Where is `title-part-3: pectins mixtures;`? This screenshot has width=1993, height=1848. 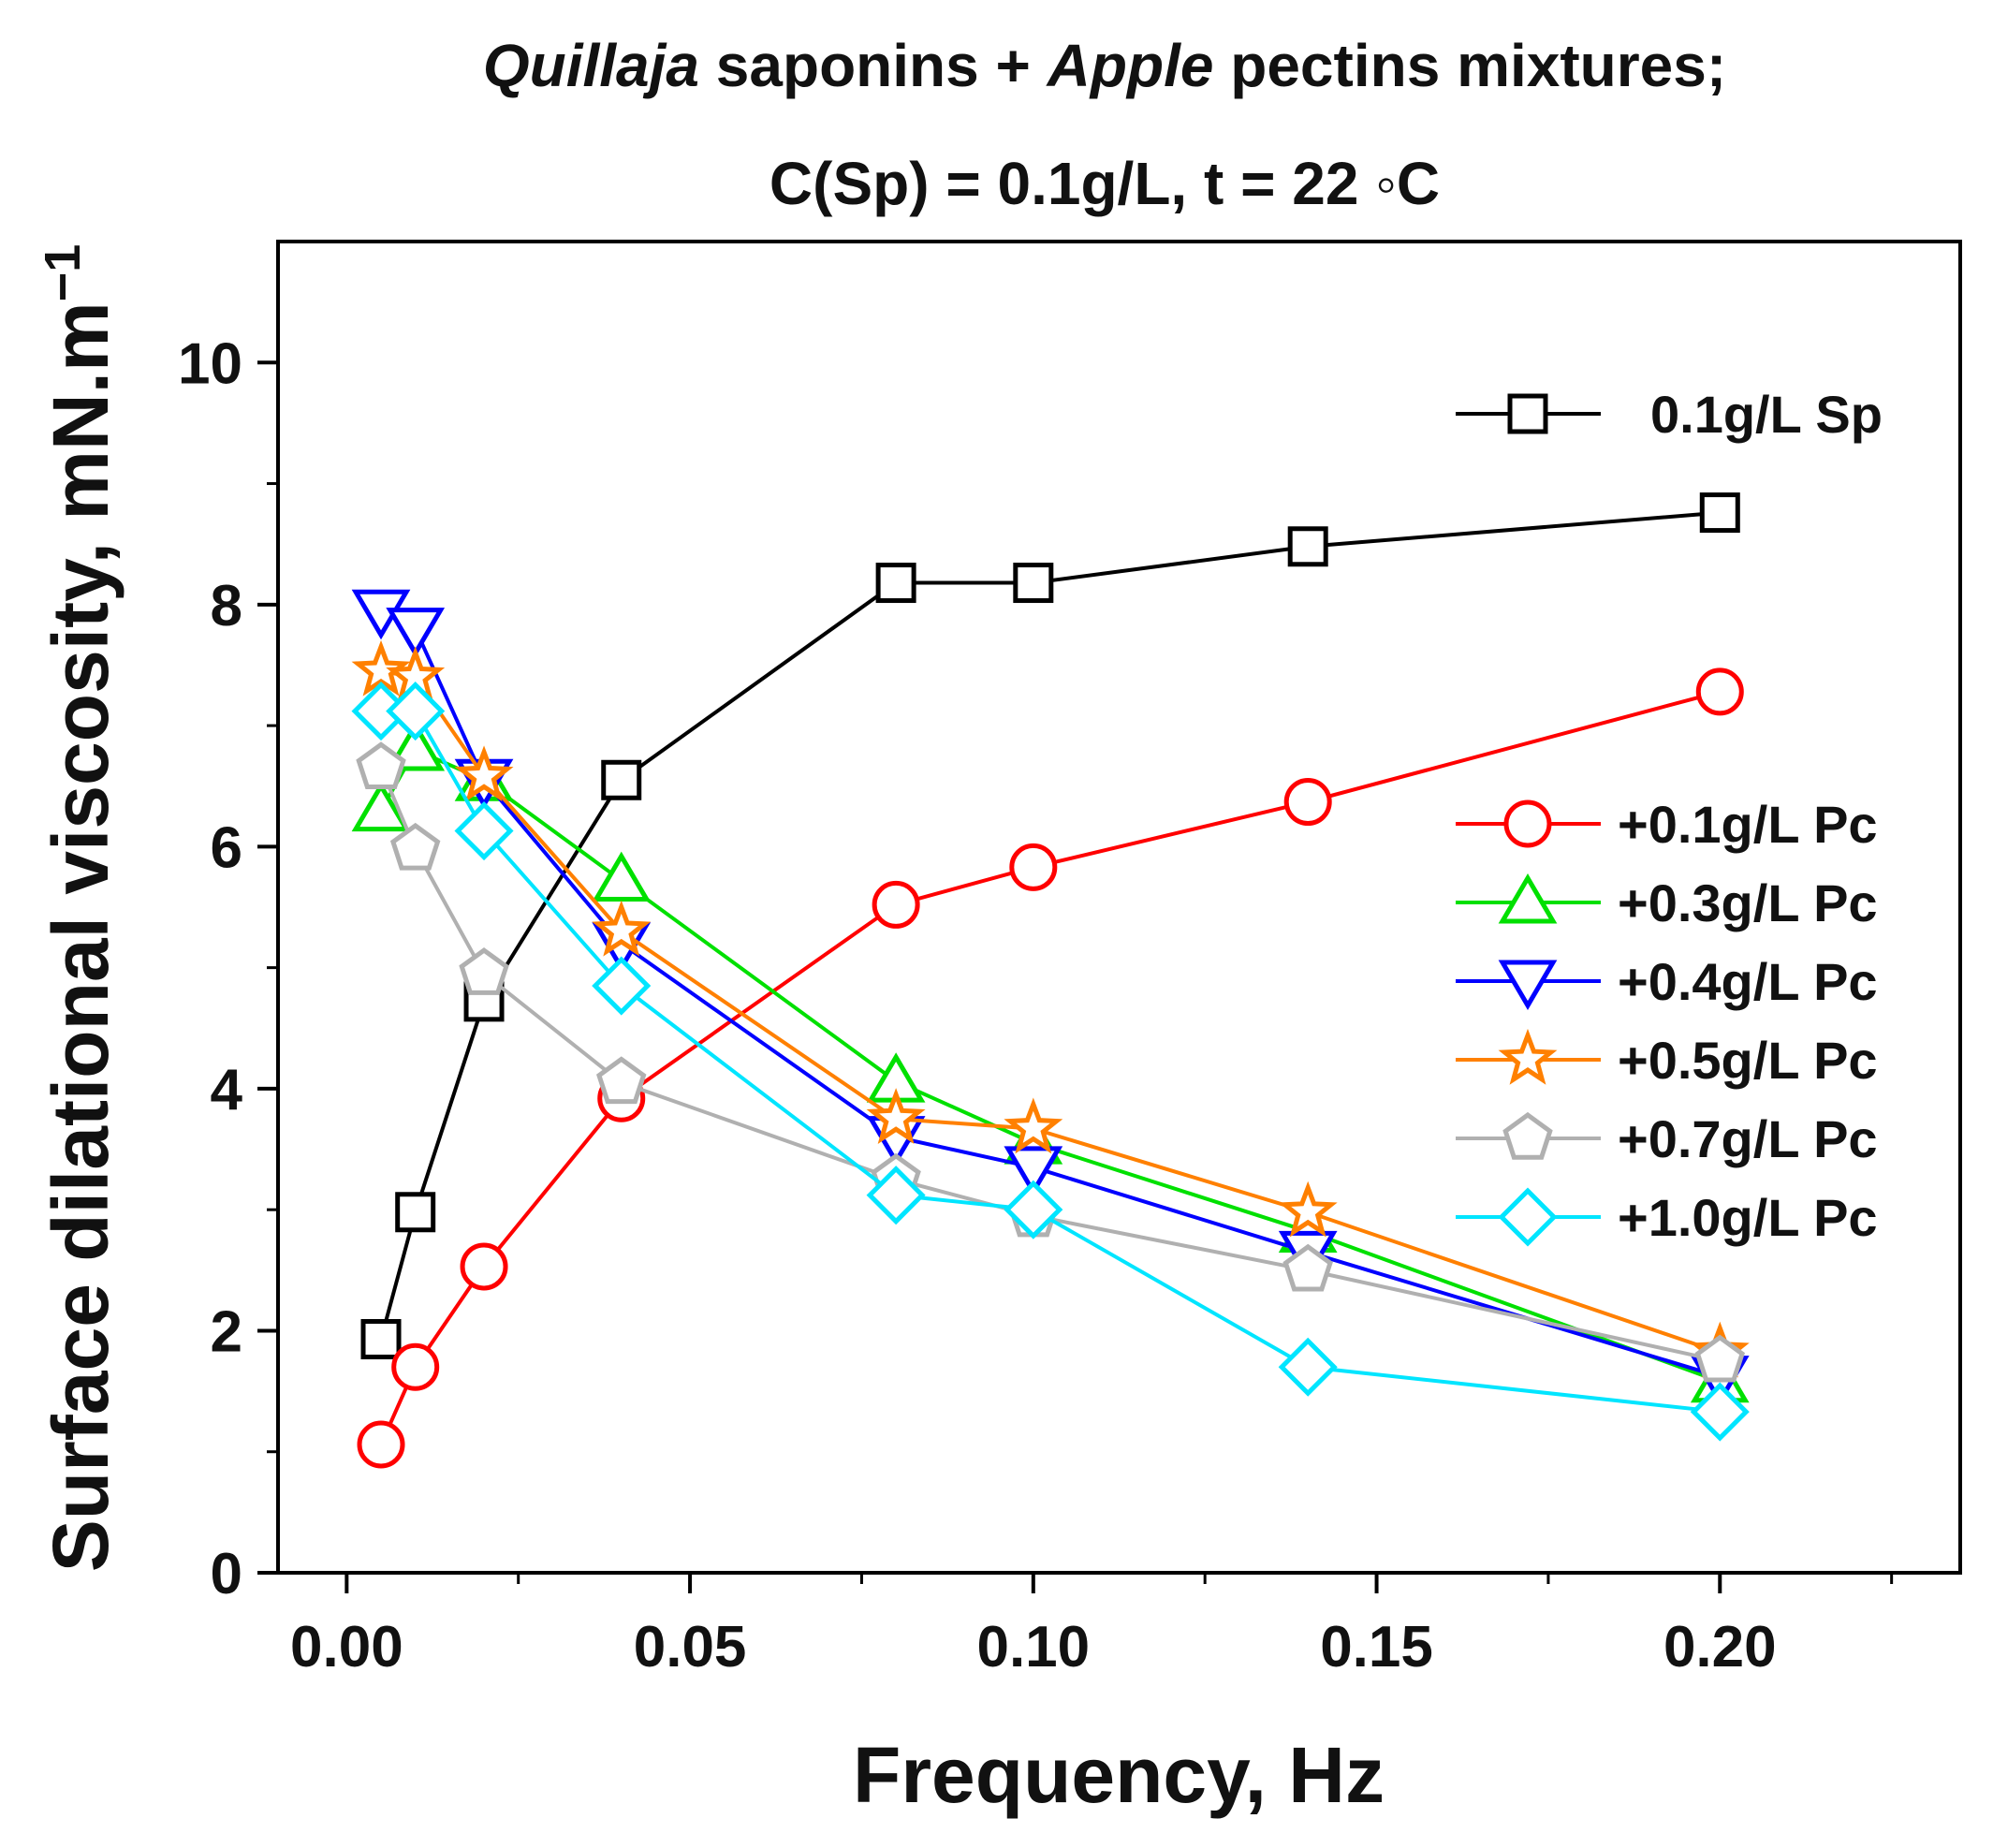
title-part-3: pectins mixtures; is located at coordinates (1469, 65).